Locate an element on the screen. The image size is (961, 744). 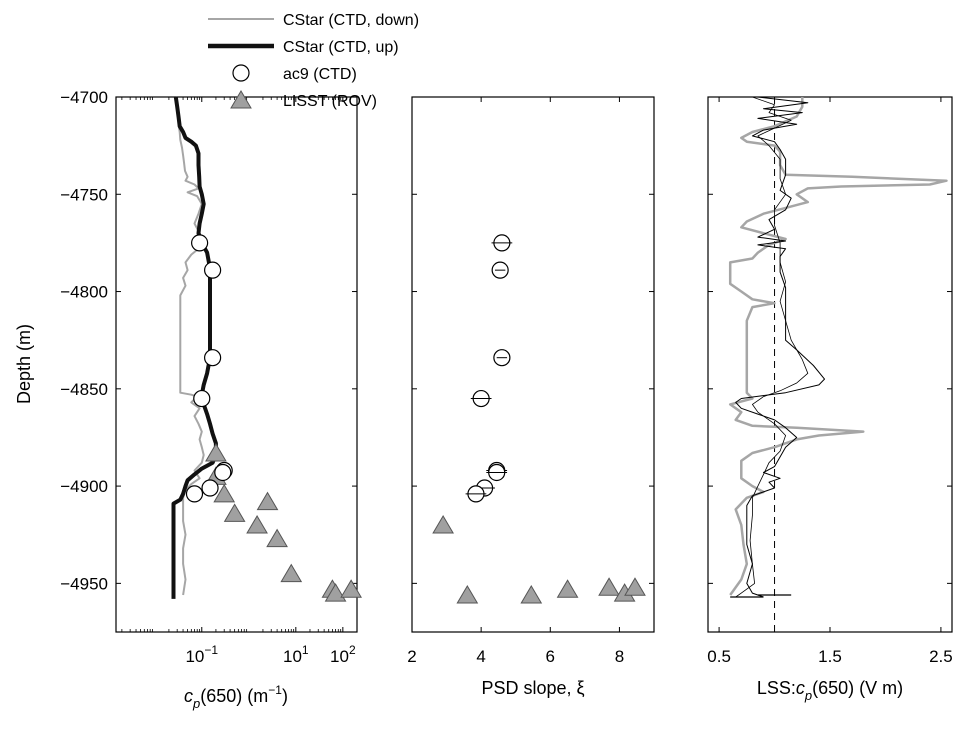
x-tick-label: 4 is located at coordinates (480, 656).